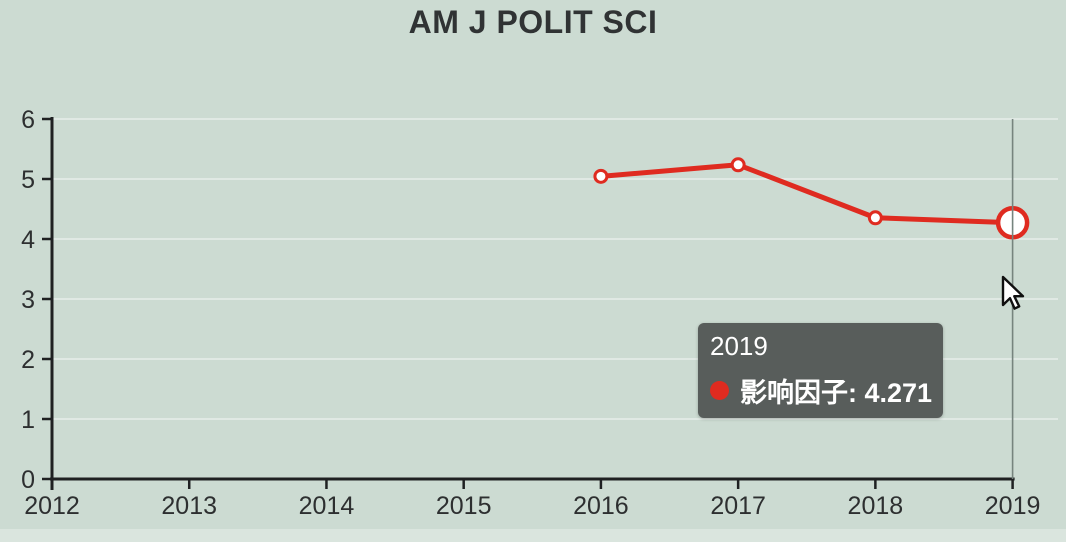 The width and height of the screenshot is (1066, 542). Describe the element at coordinates (1013, 292) in the screenshot. I see `mouse-cursor-icon` at that location.